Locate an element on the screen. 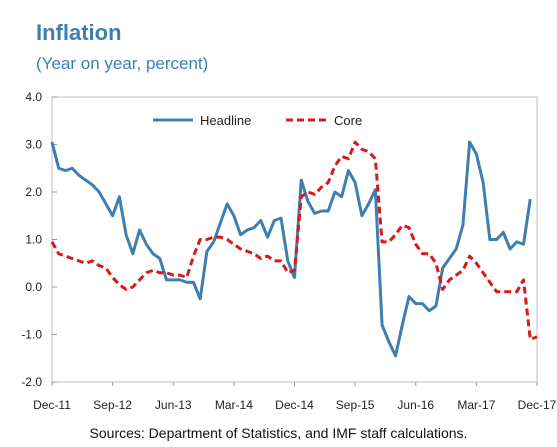 The height and width of the screenshot is (447, 557). y-tick-label: 4.0 is located at coordinates (33, 97).